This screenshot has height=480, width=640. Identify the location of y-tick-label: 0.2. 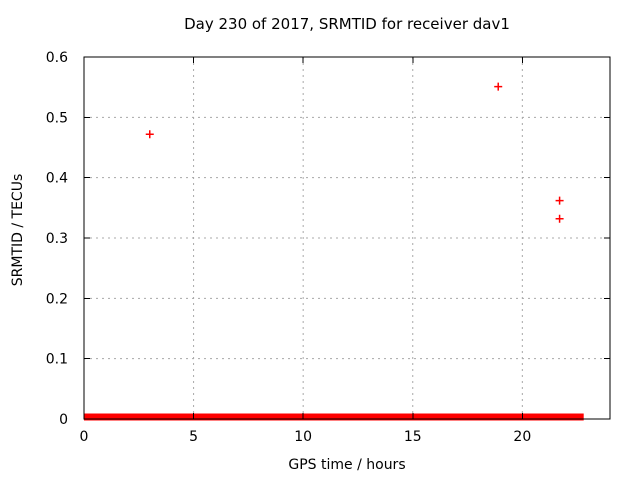
(57, 299).